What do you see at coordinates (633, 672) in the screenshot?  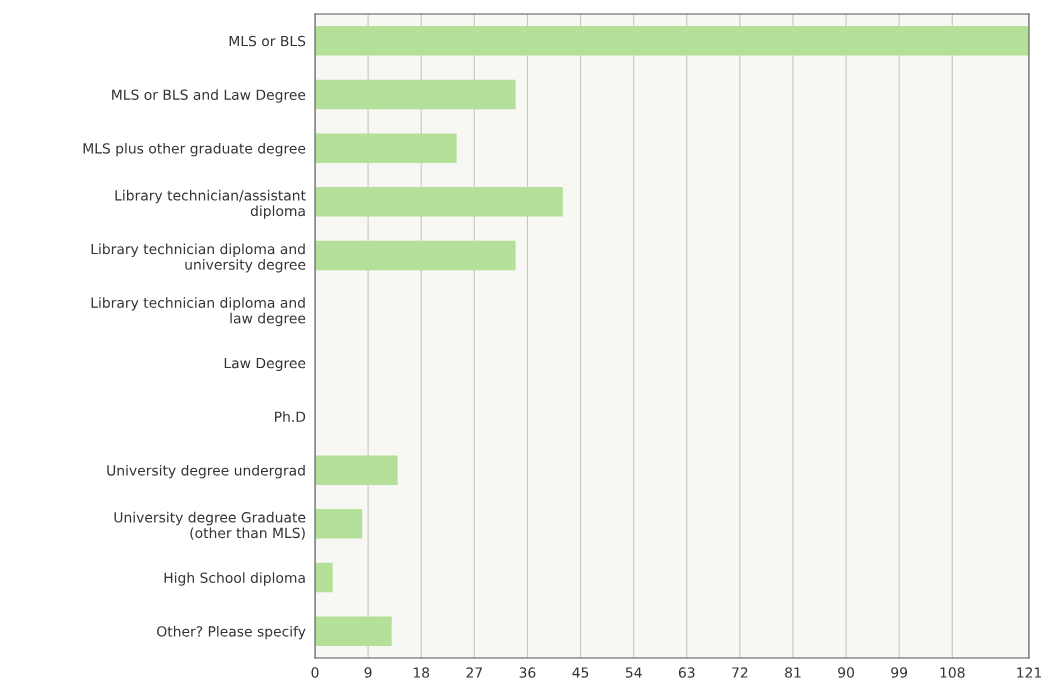 I see `x-tick-label: 54` at bounding box center [633, 672].